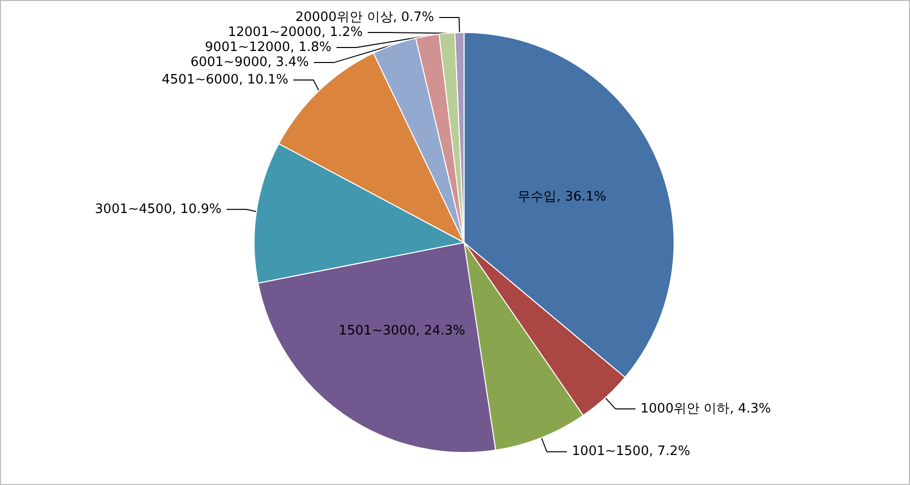 This screenshot has width=910, height=485. What do you see at coordinates (225, 80) in the screenshot?
I see `slice-label: 4501~6000, 10.1%` at bounding box center [225, 80].